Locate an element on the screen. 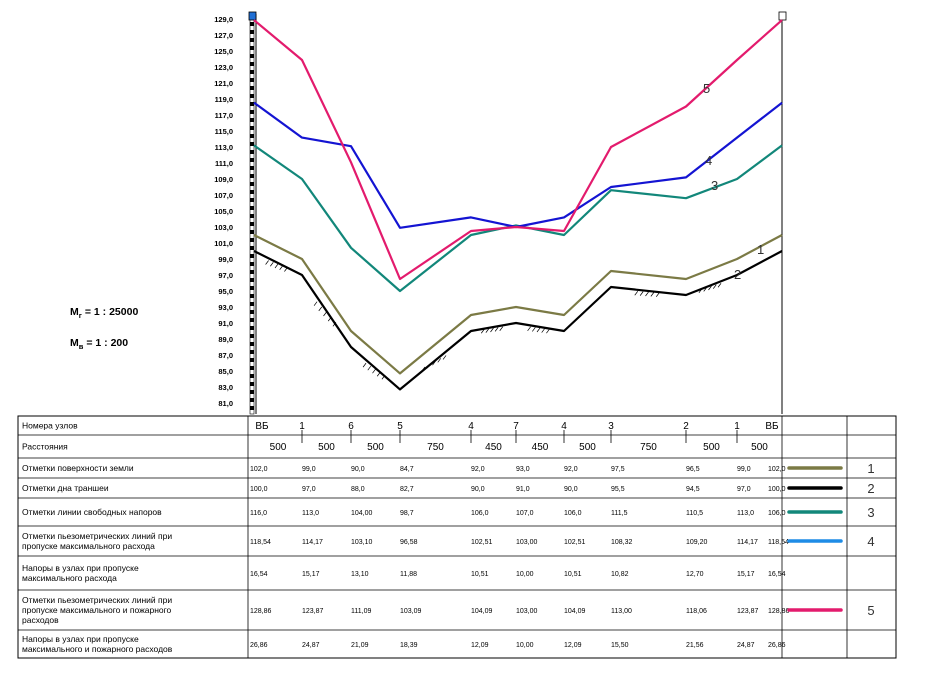  row-label: Отметки пьезометрических линий при is located at coordinates (97, 536).